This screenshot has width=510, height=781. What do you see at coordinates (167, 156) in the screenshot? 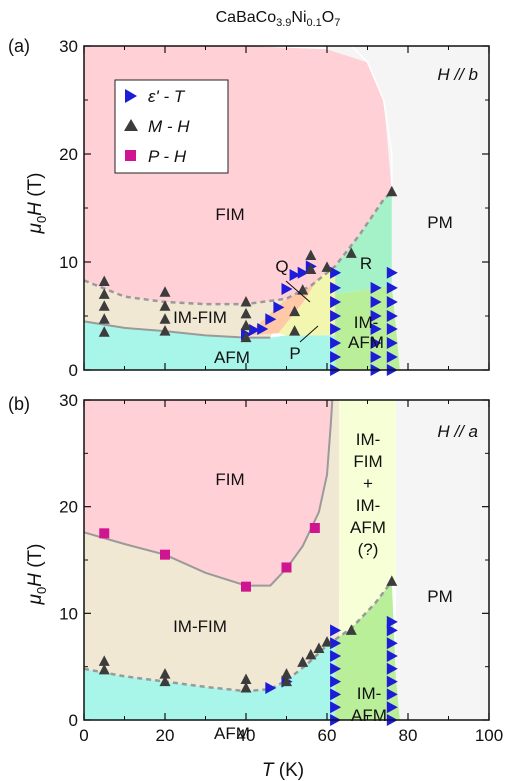
I see `legend-label-p-h: P - H` at bounding box center [167, 156].